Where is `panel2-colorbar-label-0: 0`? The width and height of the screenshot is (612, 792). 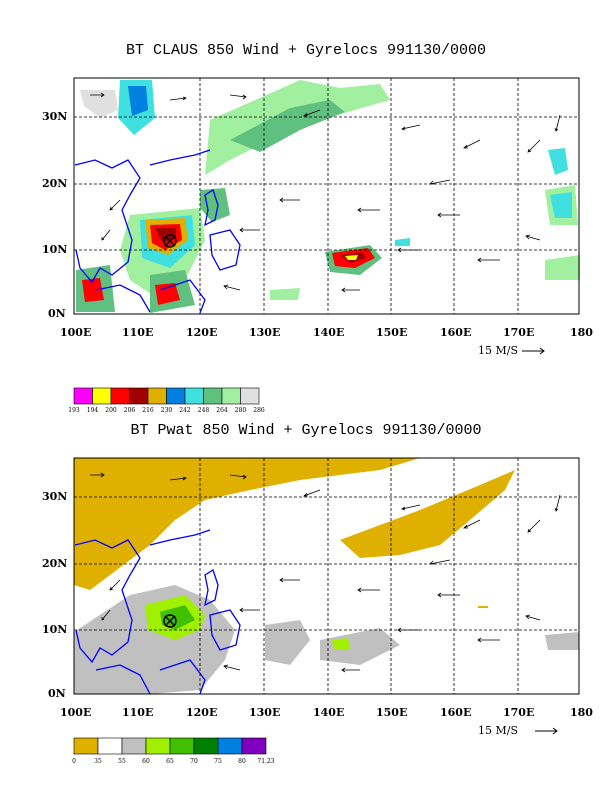 panel2-colorbar-label-0: 0 is located at coordinates (74, 761).